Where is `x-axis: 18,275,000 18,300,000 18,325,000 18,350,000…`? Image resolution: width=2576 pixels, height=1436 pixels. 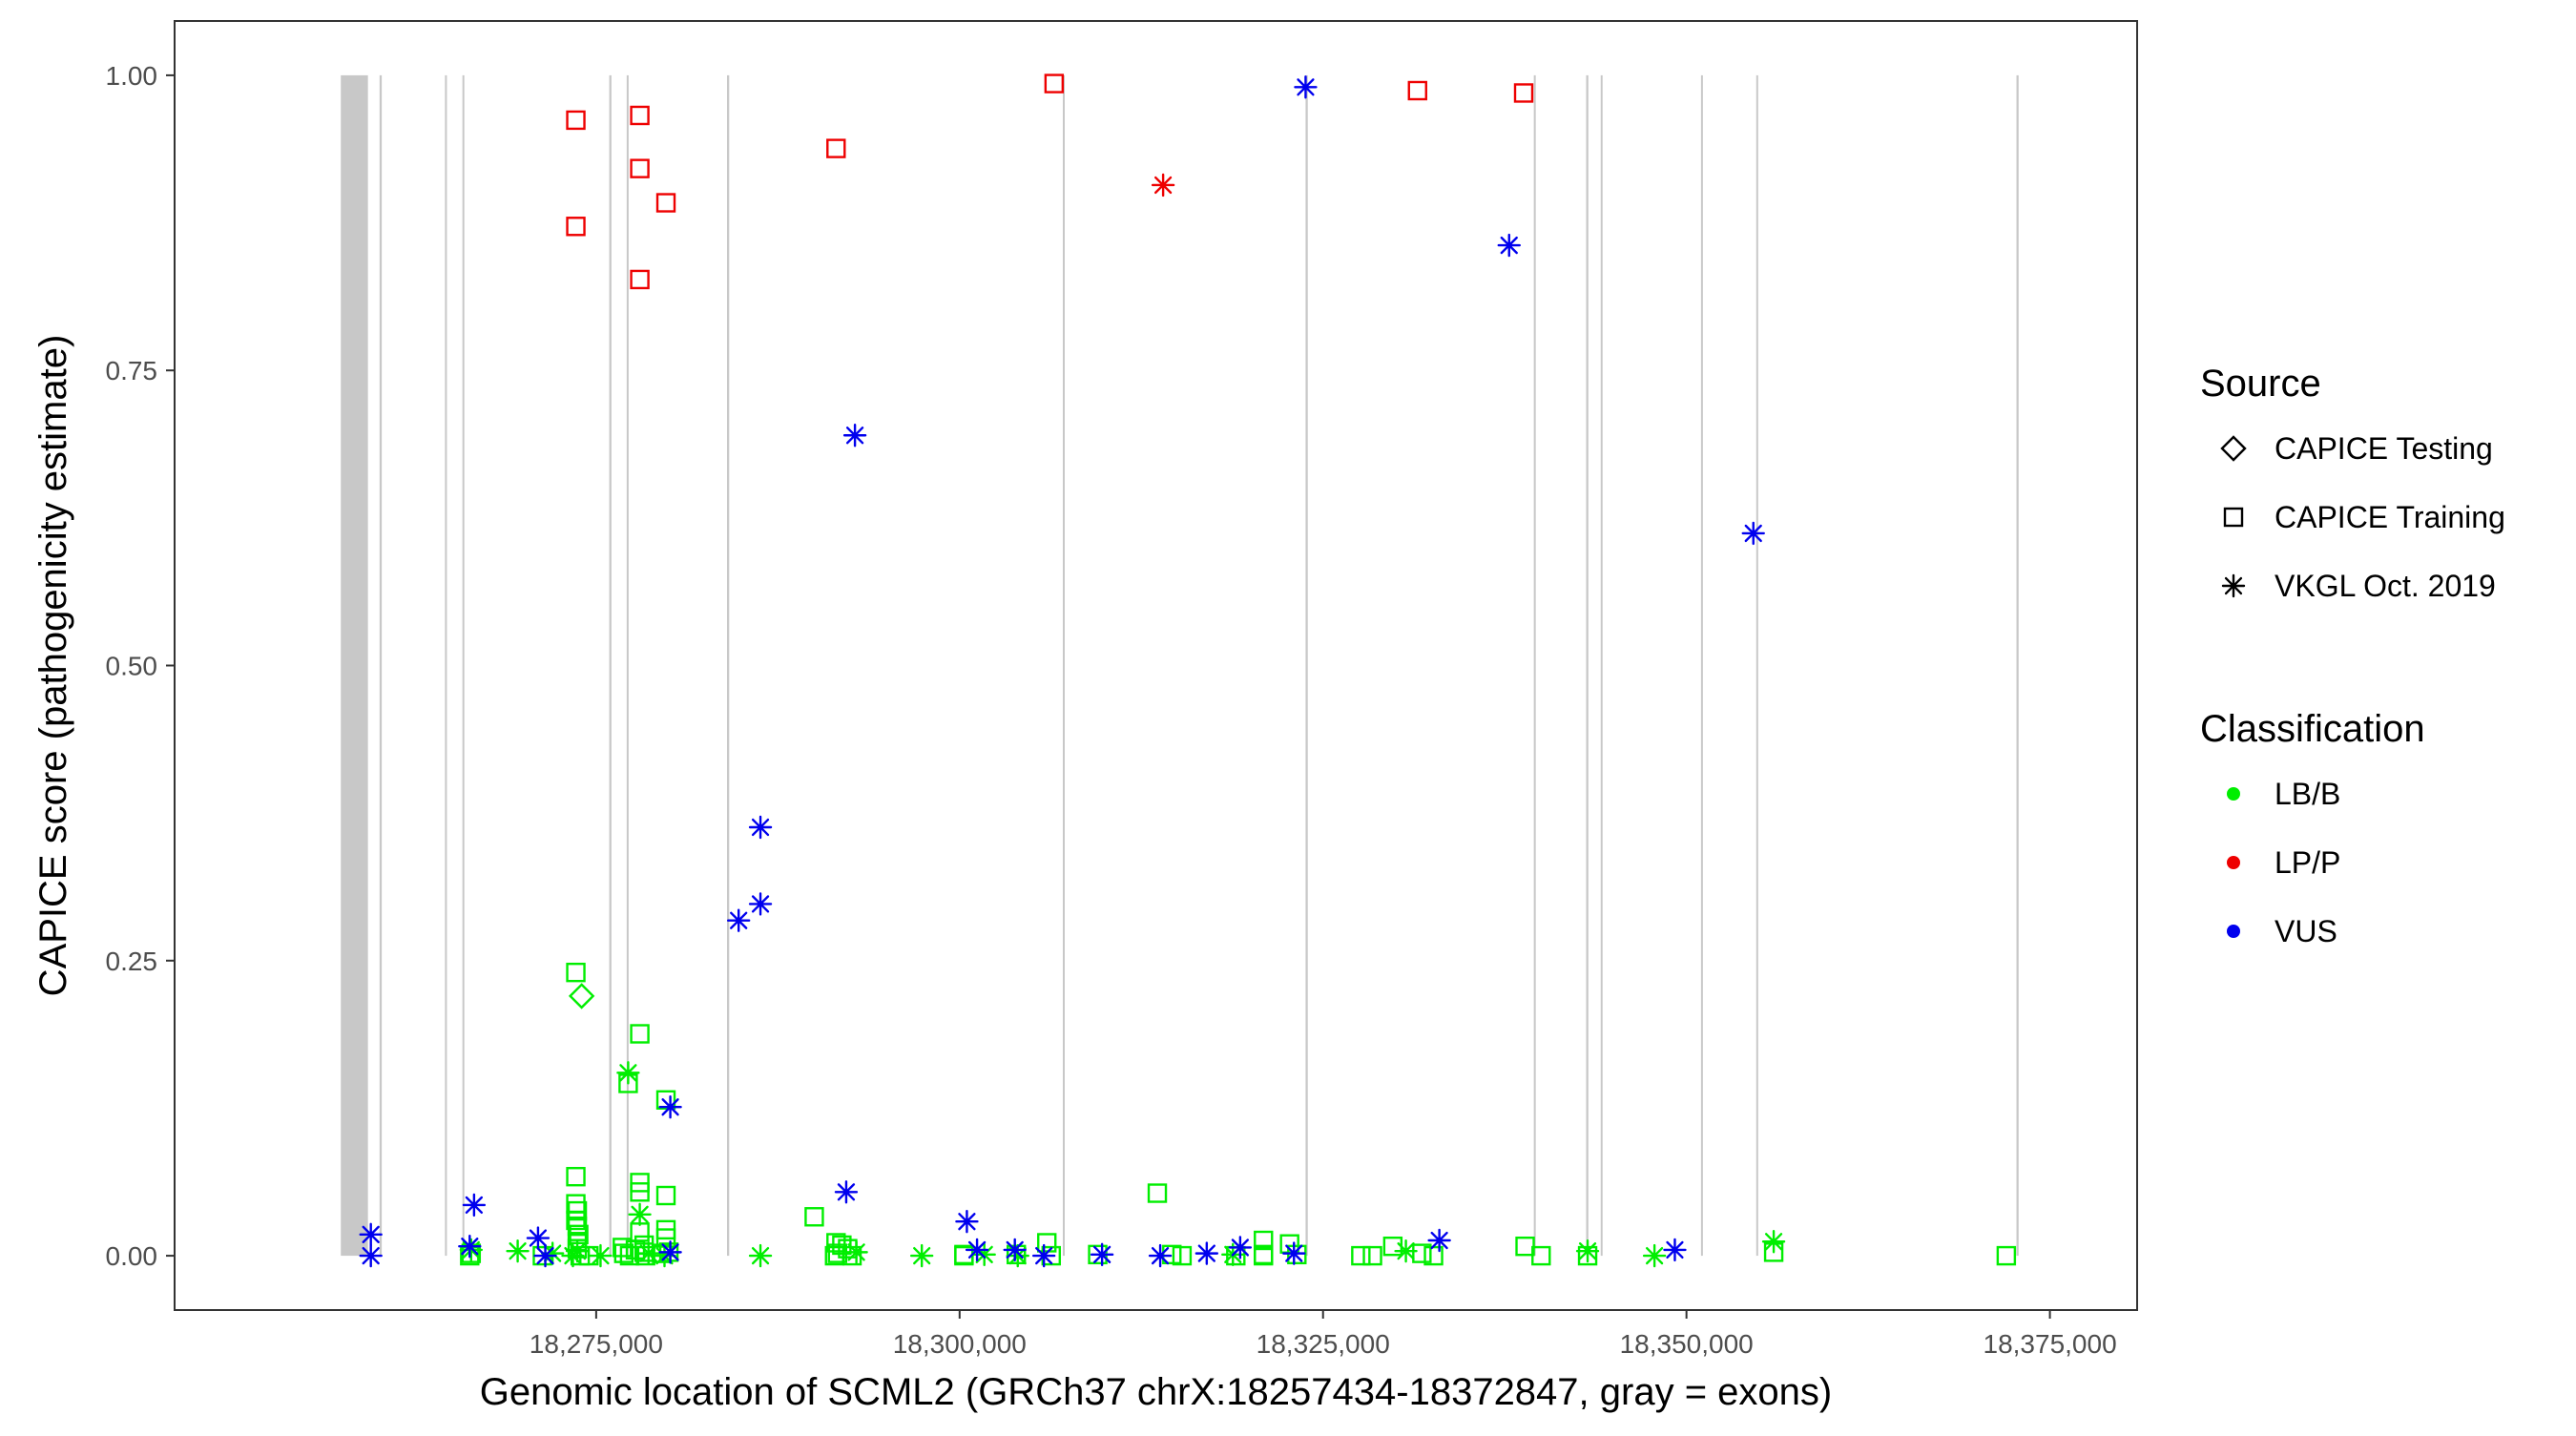 x-axis: 18,275,000 18,300,000 18,325,000 18,350,000… is located at coordinates (1323, 1334).